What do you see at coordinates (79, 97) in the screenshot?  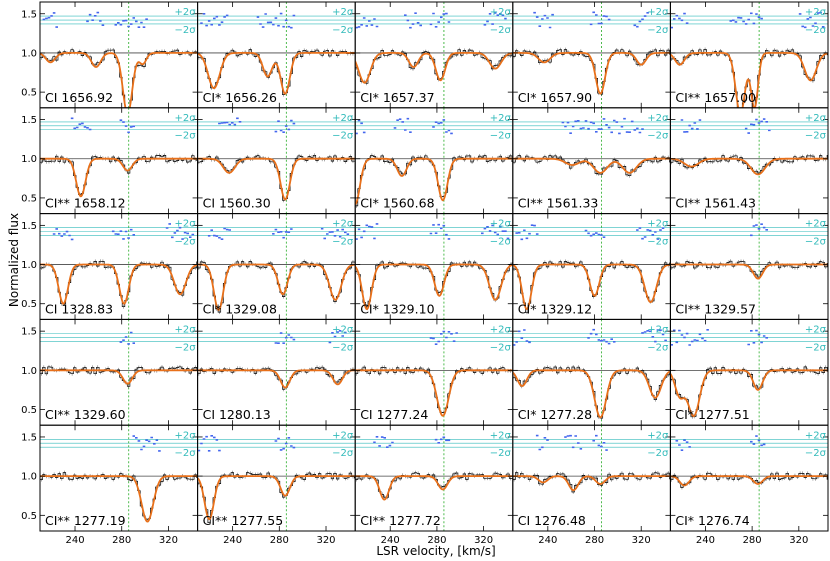 I see `panel-label: CI 1656.92` at bounding box center [79, 97].